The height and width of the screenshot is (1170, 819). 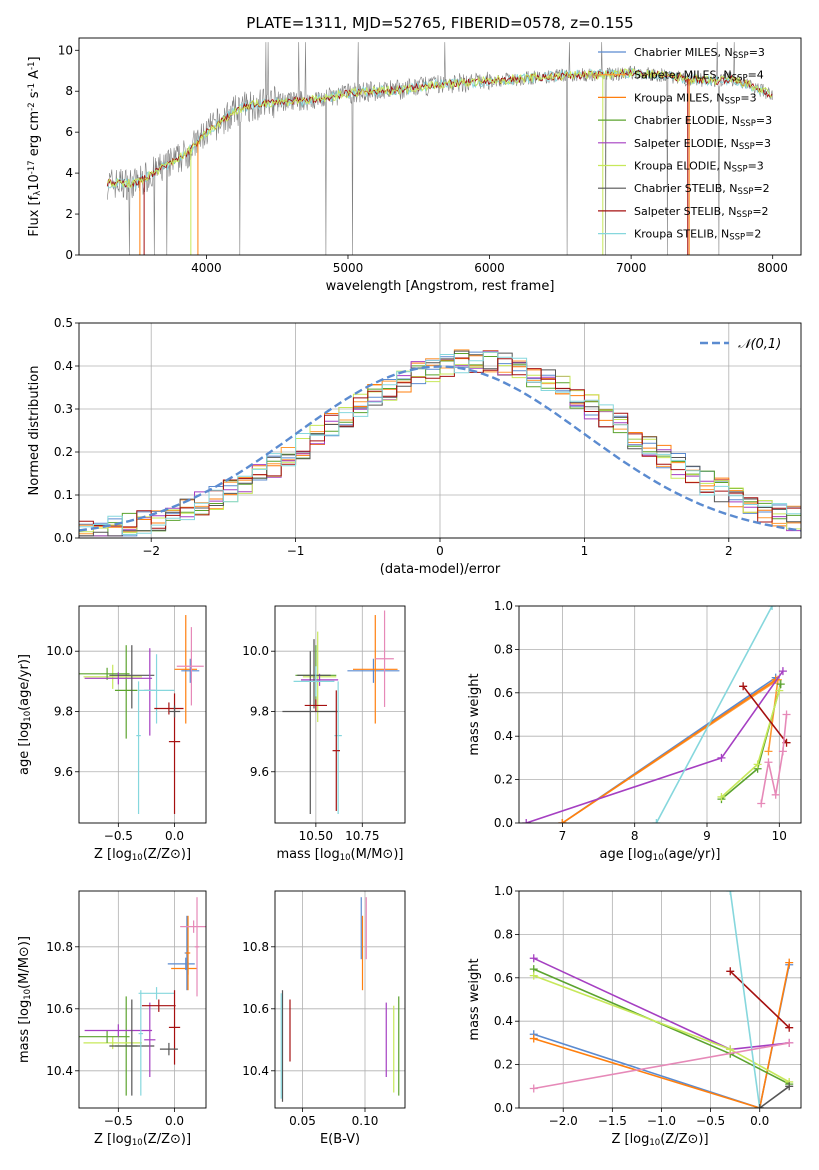 What do you see at coordinates (25, 714) in the screenshot?
I see `y-axis-label: age [log10(age/yr)]` at bounding box center [25, 714].